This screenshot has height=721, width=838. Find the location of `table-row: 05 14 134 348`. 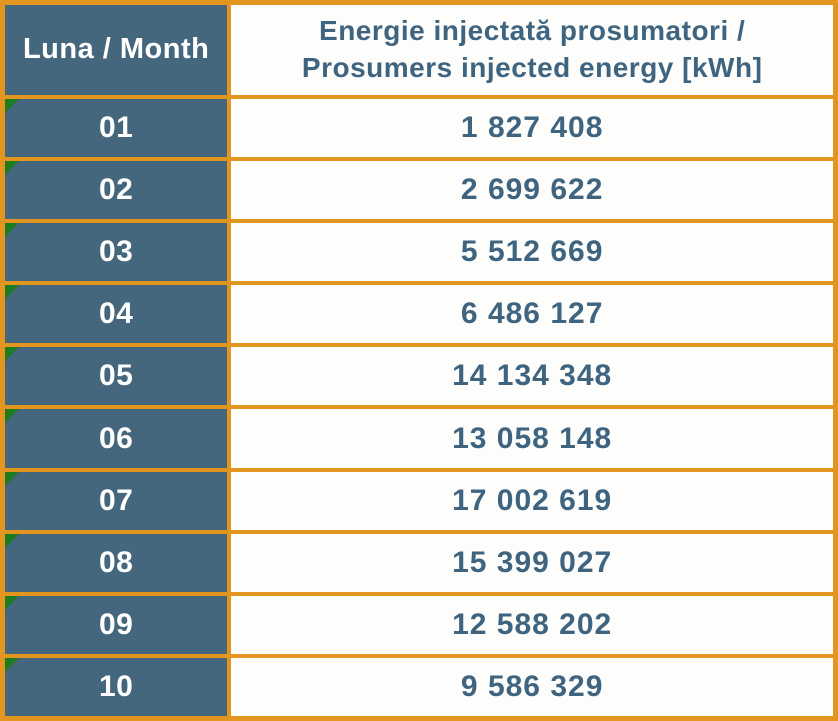

table-row: 05 14 134 348 is located at coordinates (419, 376).